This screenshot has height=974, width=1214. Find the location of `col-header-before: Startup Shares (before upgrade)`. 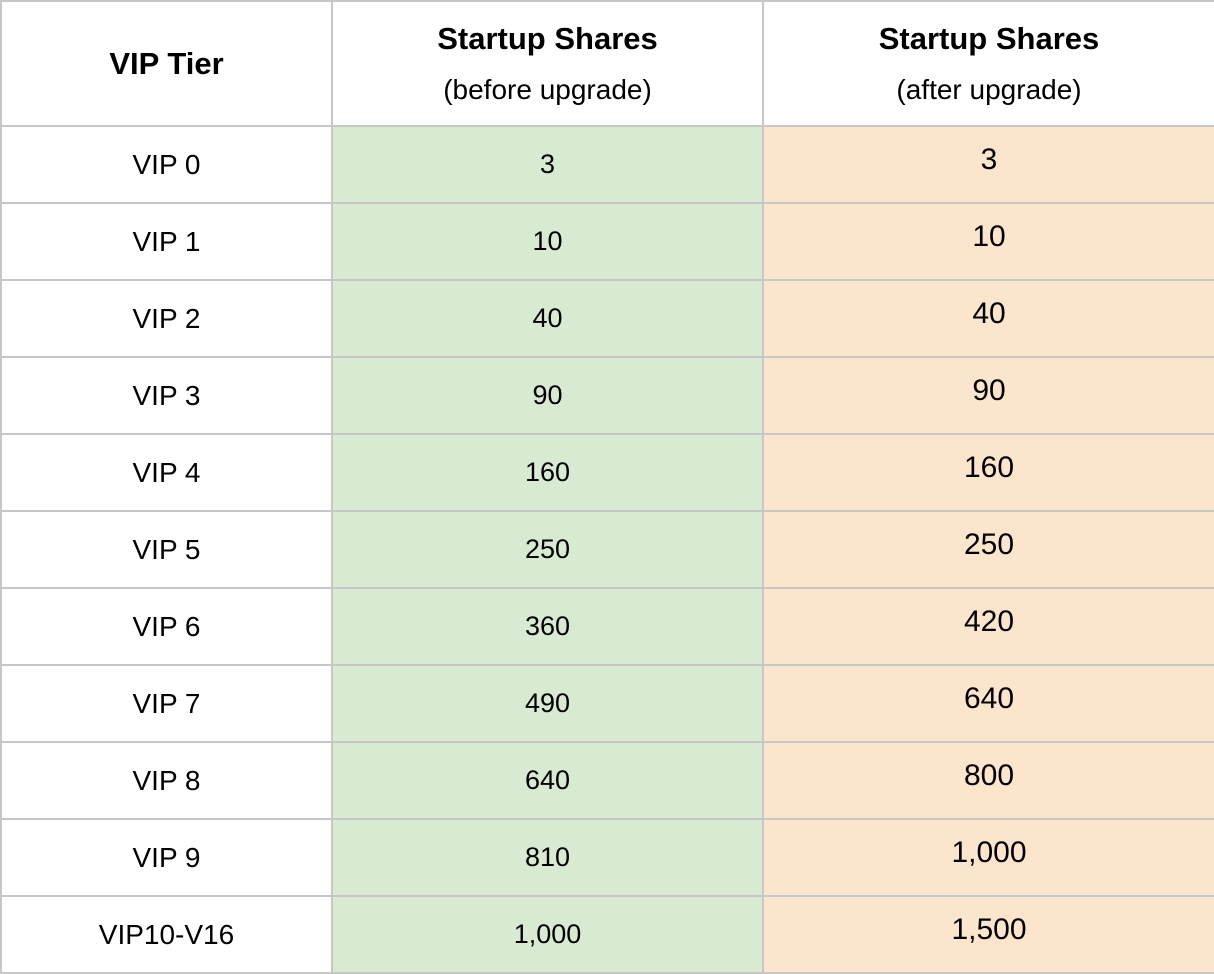

col-header-before: Startup Shares (before upgrade) is located at coordinates (547, 63).